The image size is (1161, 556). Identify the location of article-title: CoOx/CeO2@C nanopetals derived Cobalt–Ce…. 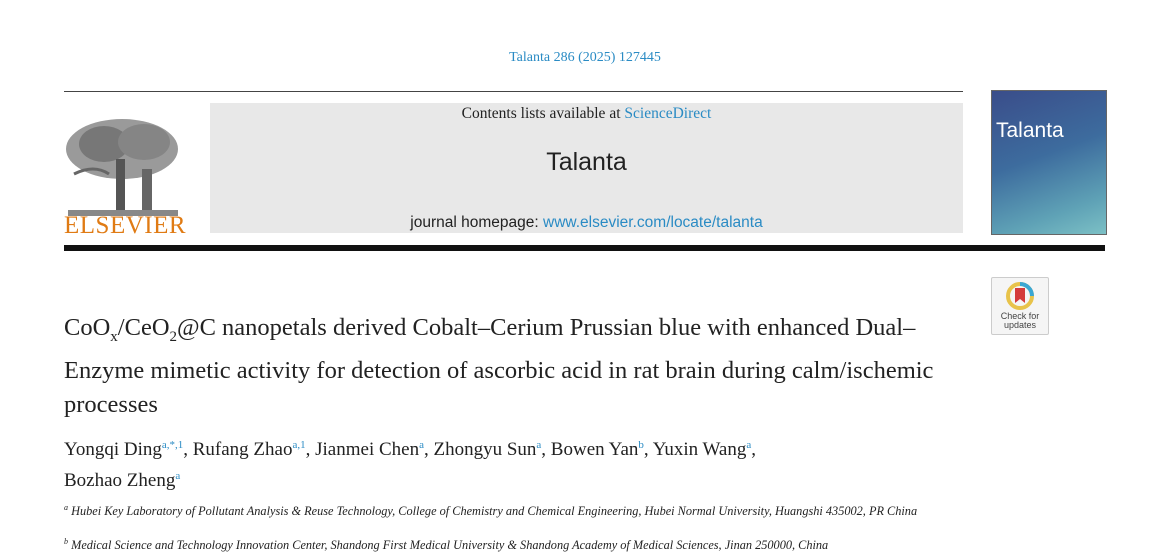
(499, 366).